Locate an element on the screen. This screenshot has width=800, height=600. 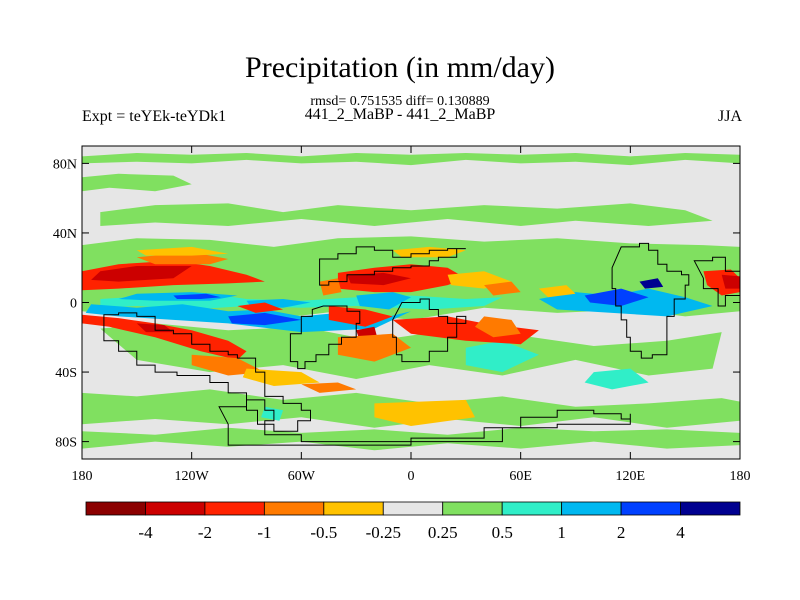
lon-tick-label: 60E is located at coordinates (520, 476).